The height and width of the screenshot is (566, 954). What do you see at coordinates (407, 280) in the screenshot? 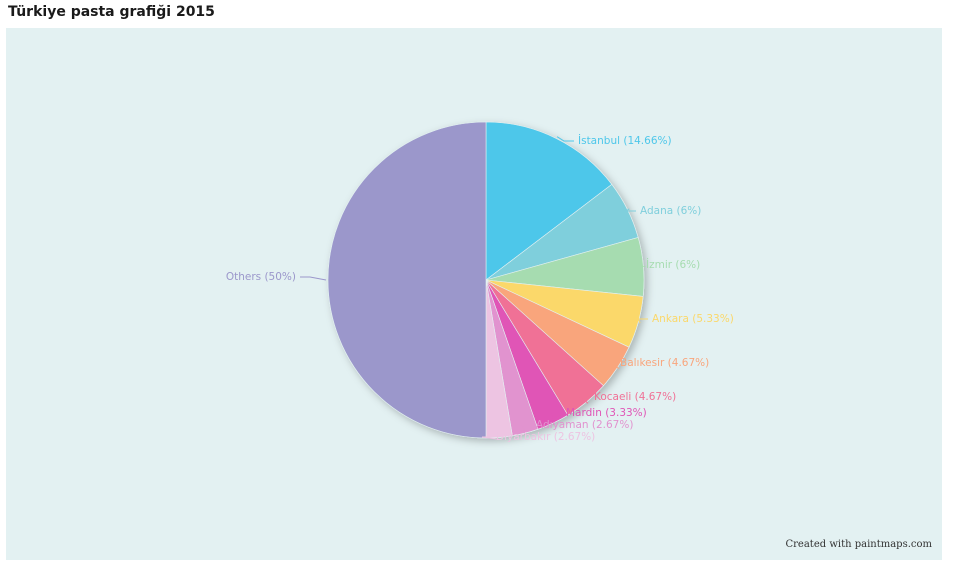
I see `pie-slice-others` at bounding box center [407, 280].